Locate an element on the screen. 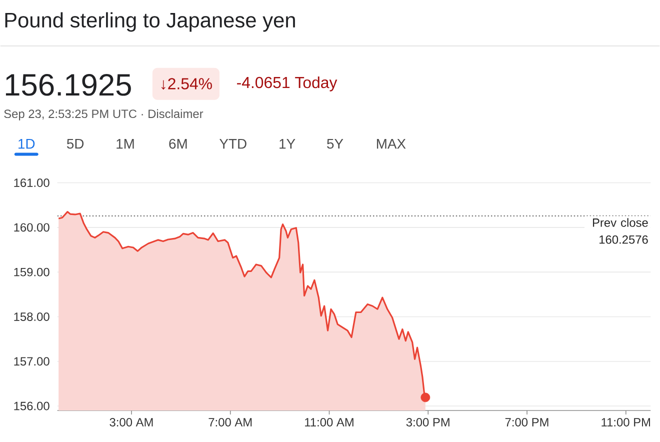 Image resolution: width=660 pixels, height=442 pixels. y-tick-label: 159.00 is located at coordinates (32, 272).